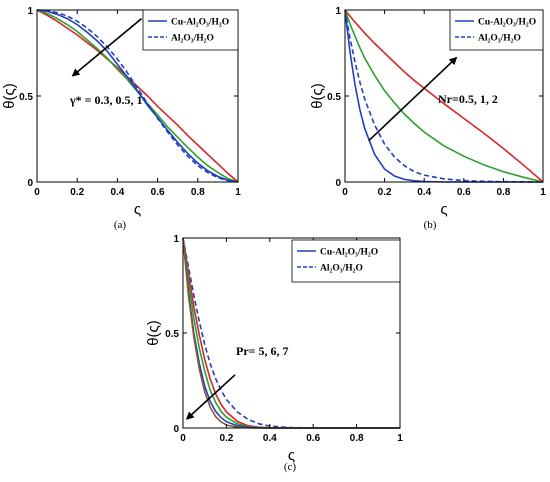 The image size is (550, 482). What do you see at coordinates (120, 225) in the screenshot?
I see `panel-caption: (a)` at bounding box center [120, 225].